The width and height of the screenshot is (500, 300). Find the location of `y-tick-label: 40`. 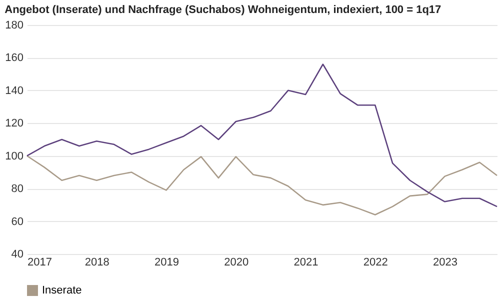

y-tick-label: 40 is located at coordinates (17, 254).